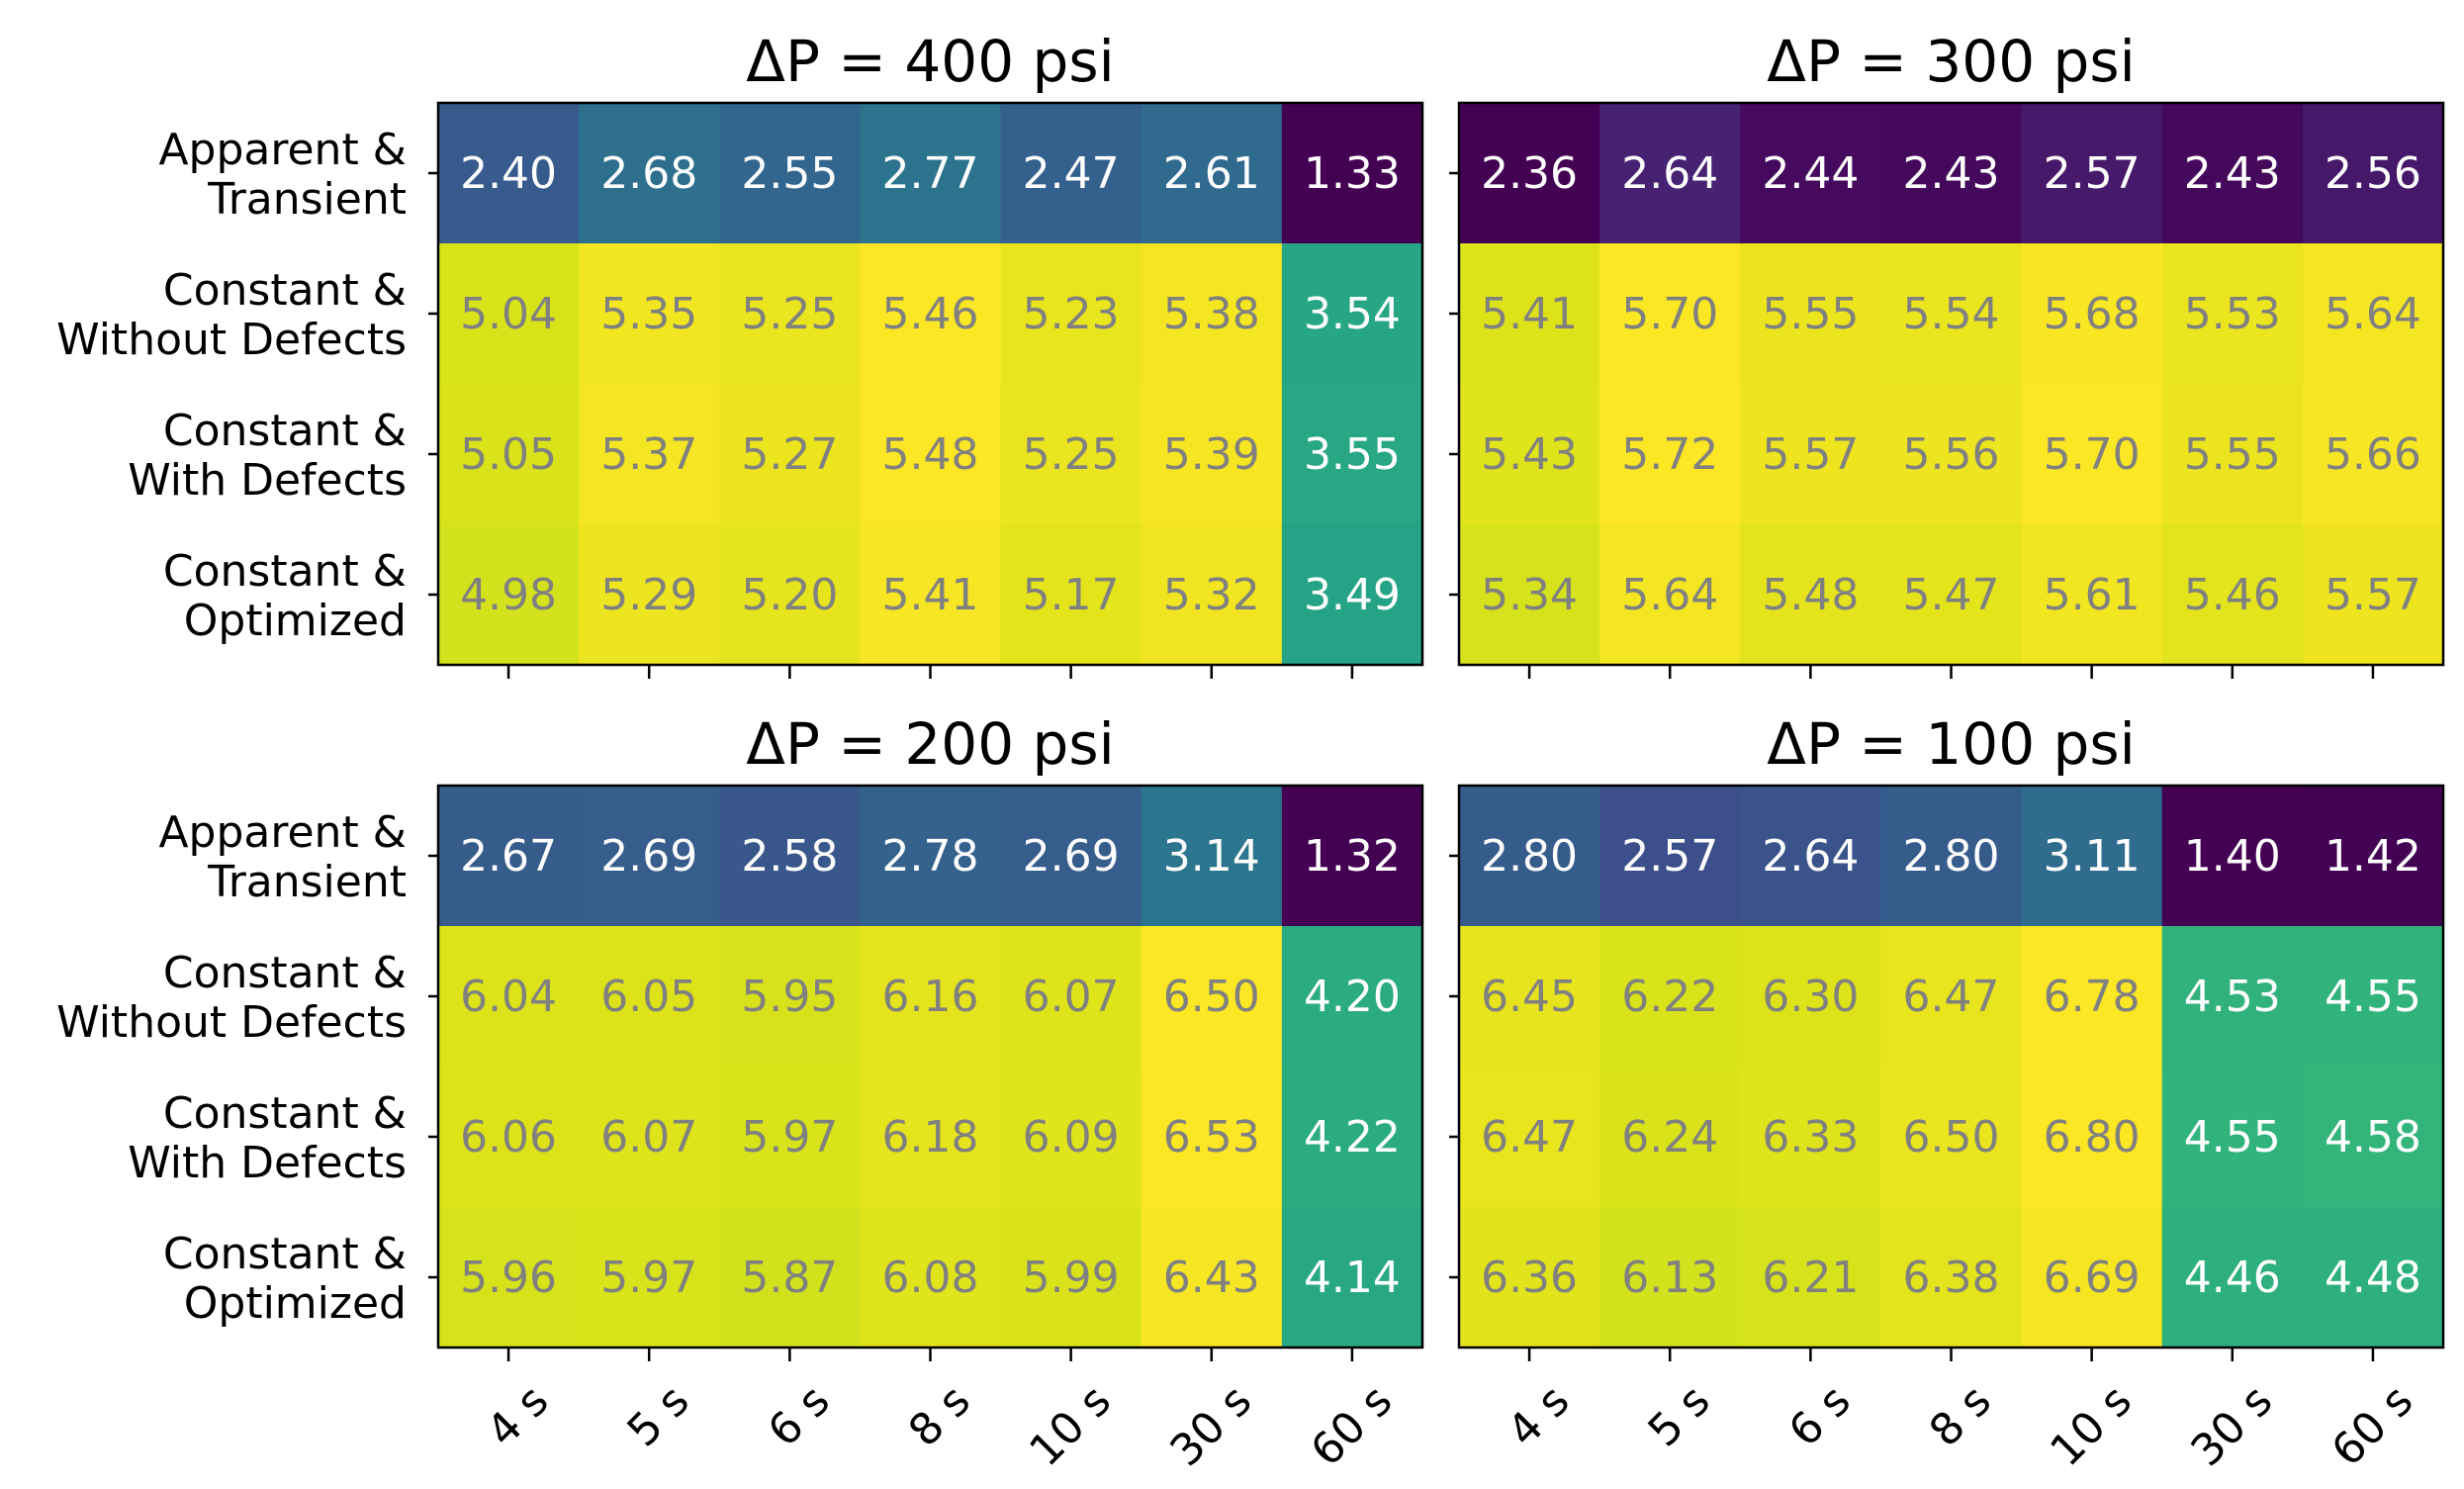 The width and height of the screenshot is (2464, 1489). Describe the element at coordinates (1211, 454) in the screenshot. I see `cell-value-label: 5.39` at that location.